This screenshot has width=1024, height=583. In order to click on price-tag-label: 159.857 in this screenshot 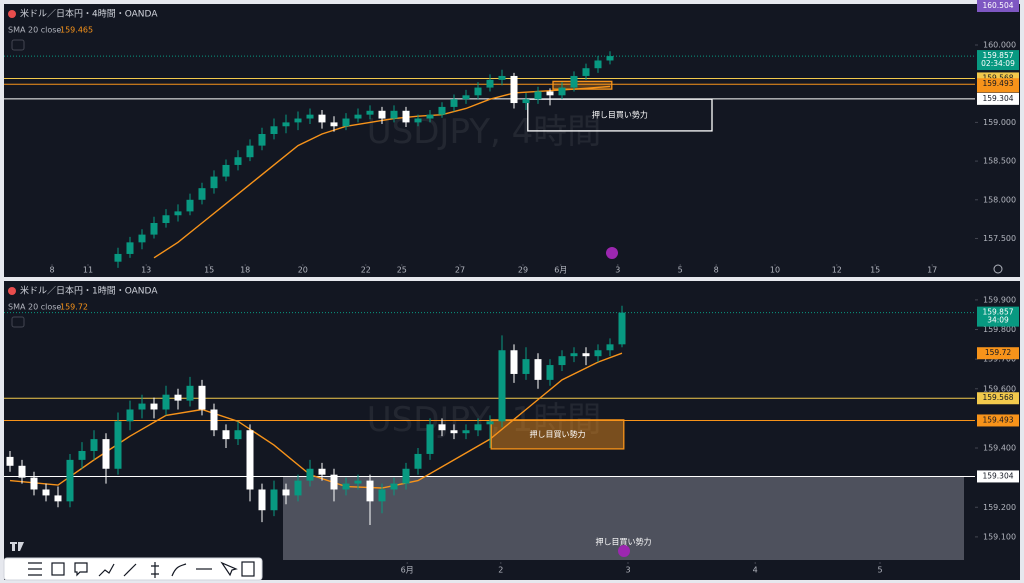, I will do `click(997, 312)`.